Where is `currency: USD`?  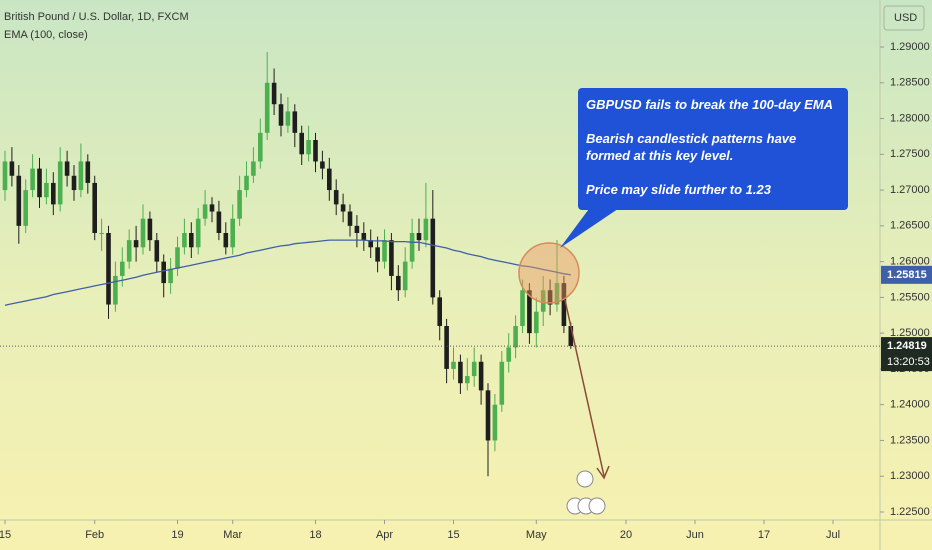
currency: USD is located at coordinates (905, 18).